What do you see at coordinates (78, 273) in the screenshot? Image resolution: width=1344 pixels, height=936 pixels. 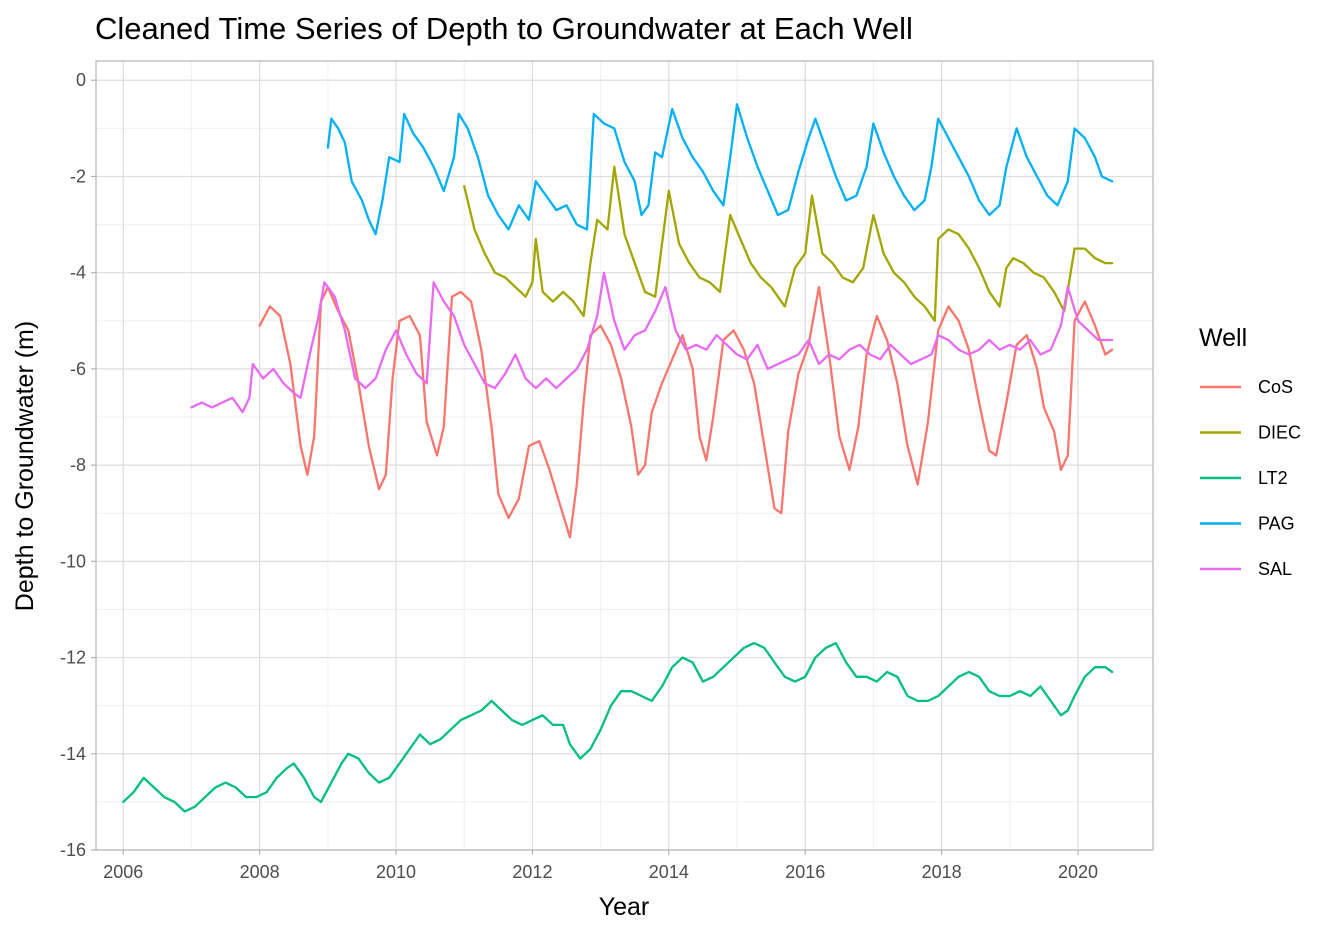 I see `y-tick-label: -4` at bounding box center [78, 273].